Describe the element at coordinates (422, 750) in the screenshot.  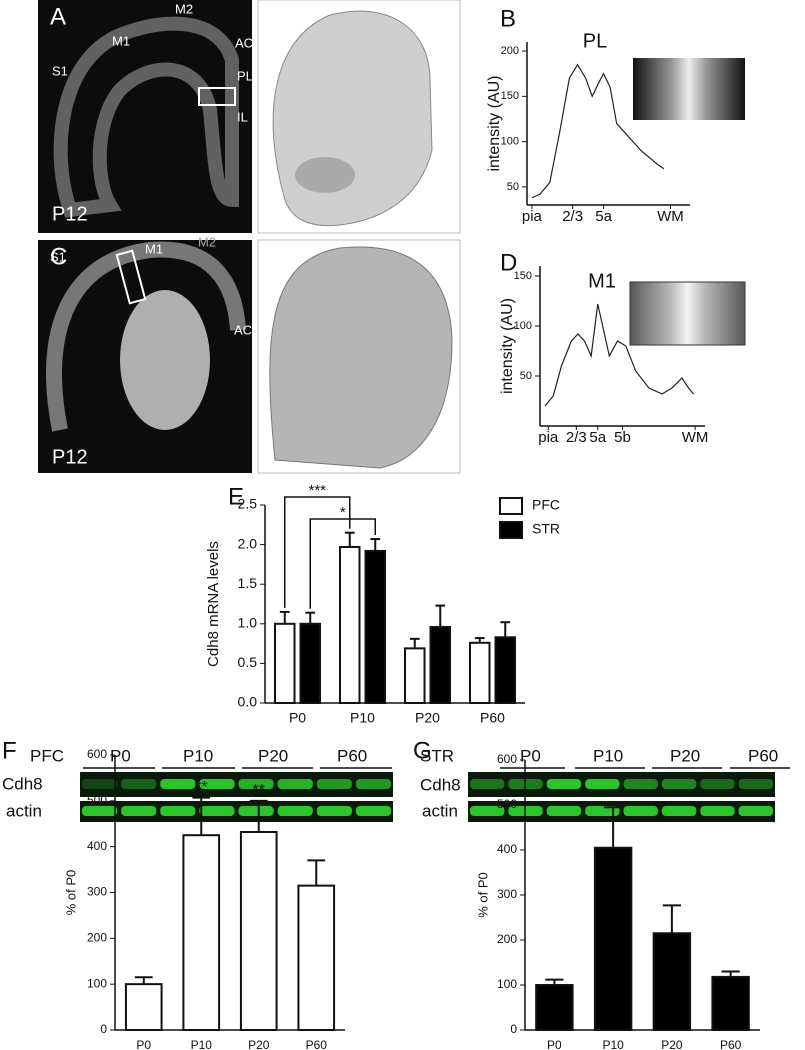
I see `panel-label: G` at that location.